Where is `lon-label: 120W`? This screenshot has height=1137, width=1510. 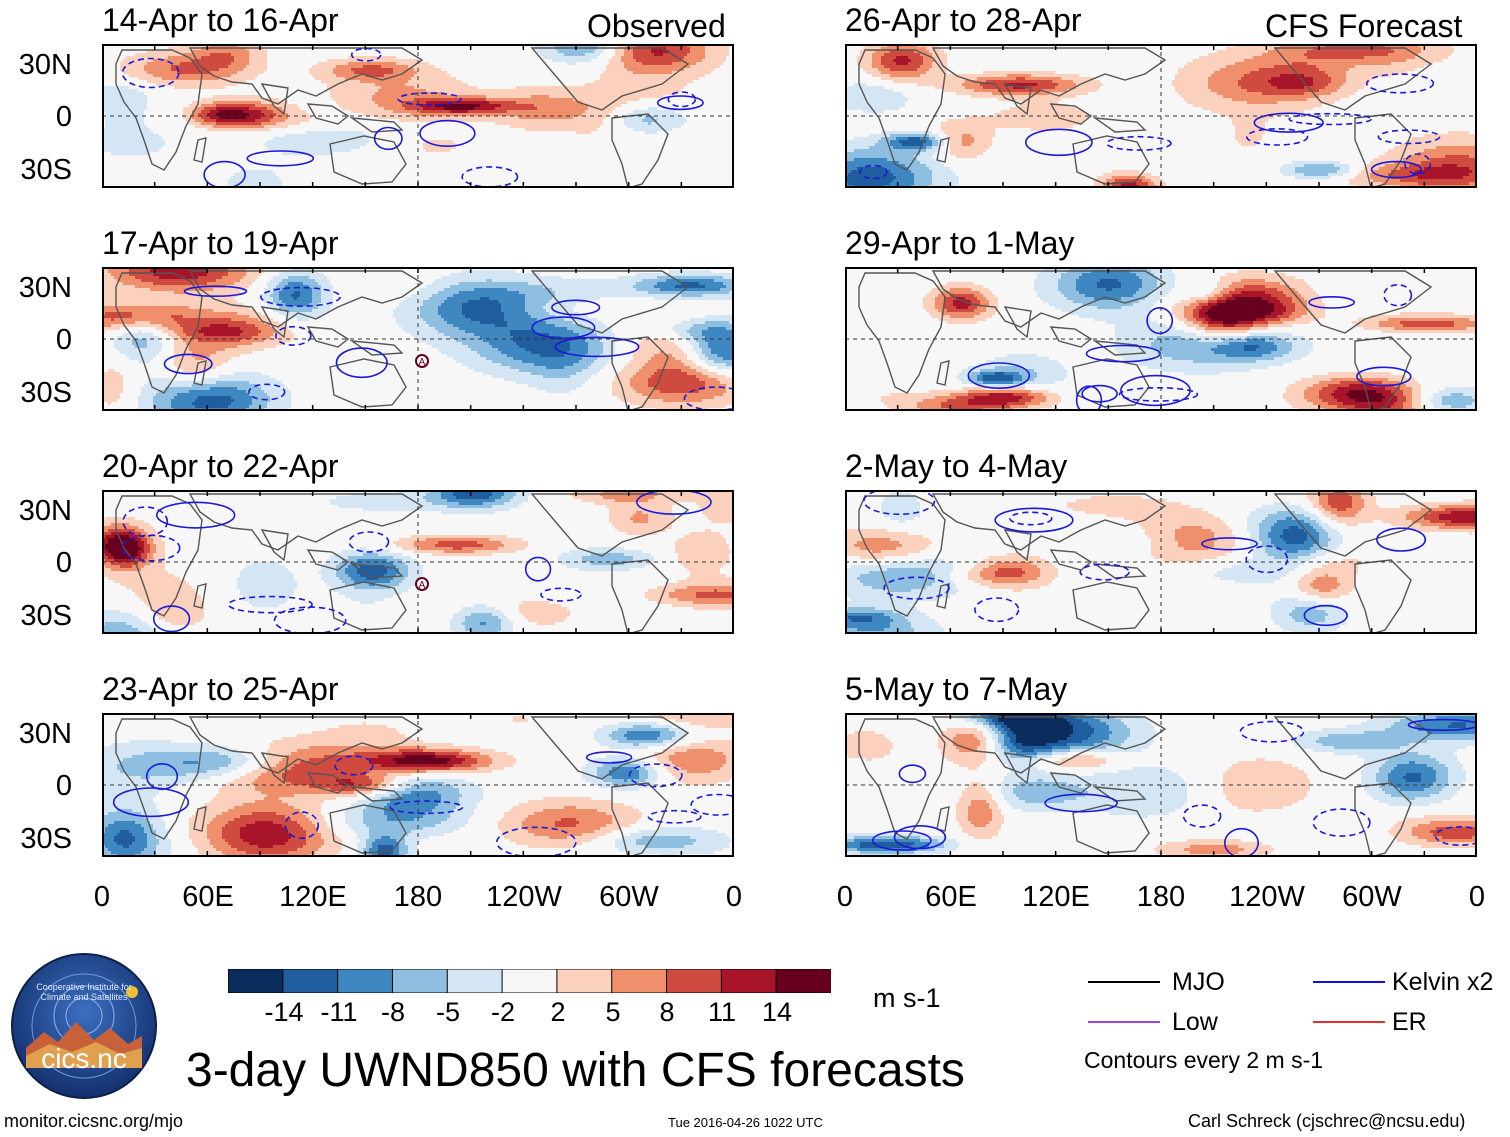 lon-label: 120W is located at coordinates (524, 897).